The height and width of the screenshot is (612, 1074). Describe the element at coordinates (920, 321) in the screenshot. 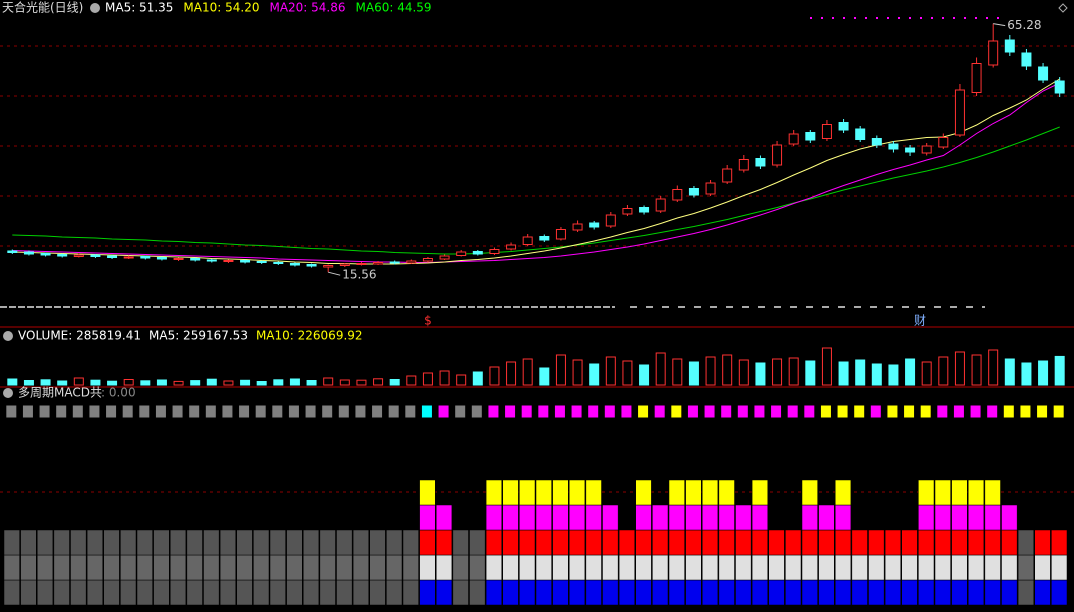

I see `event-marker: 财` at that location.